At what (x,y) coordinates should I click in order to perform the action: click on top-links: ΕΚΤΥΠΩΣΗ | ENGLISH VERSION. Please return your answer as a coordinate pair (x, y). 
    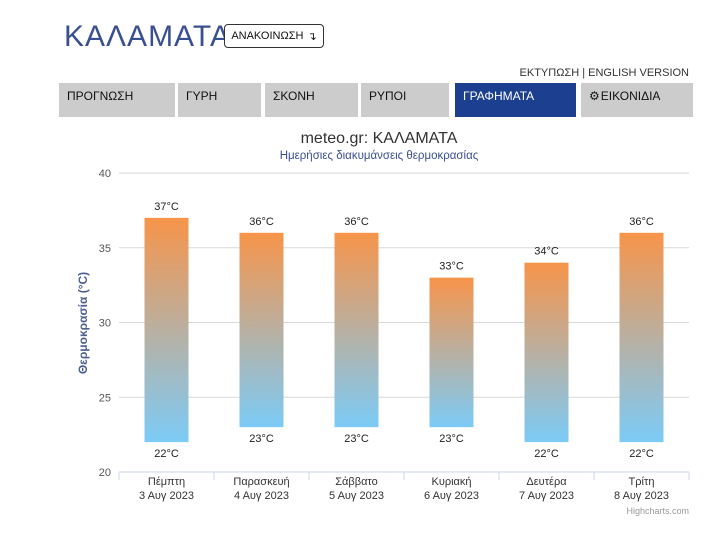
    Looking at the image, I should click on (604, 73).